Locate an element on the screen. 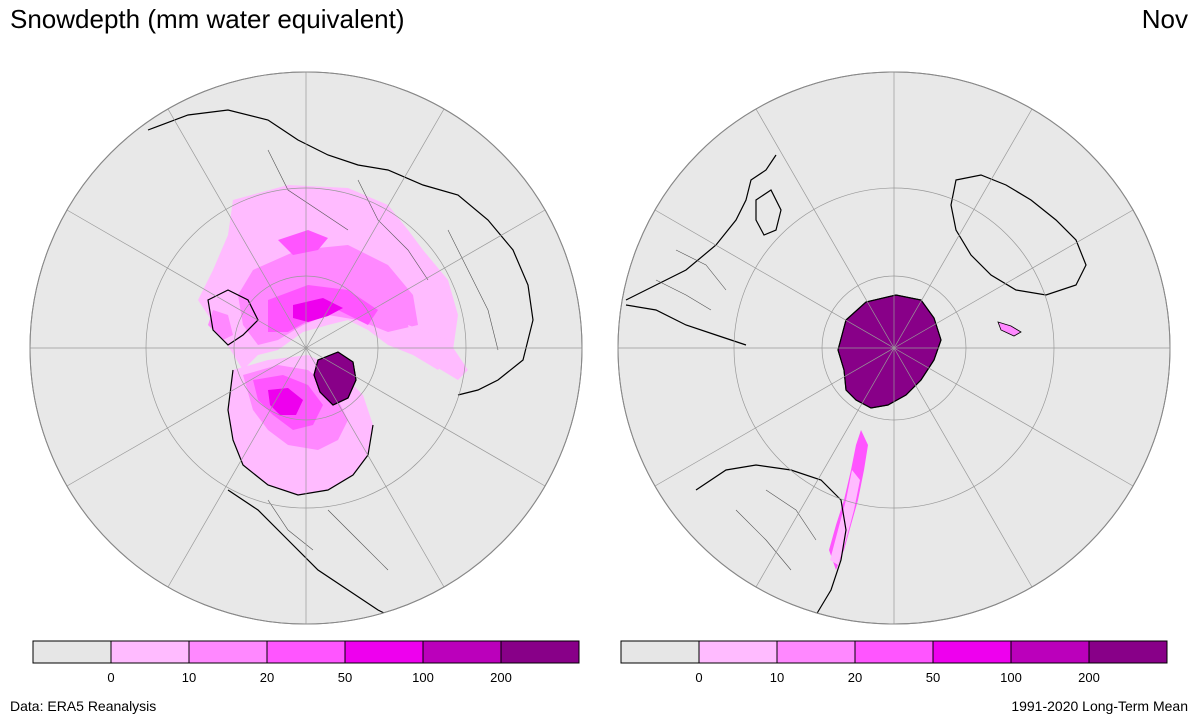  month-label: Nov is located at coordinates (1164, 19).